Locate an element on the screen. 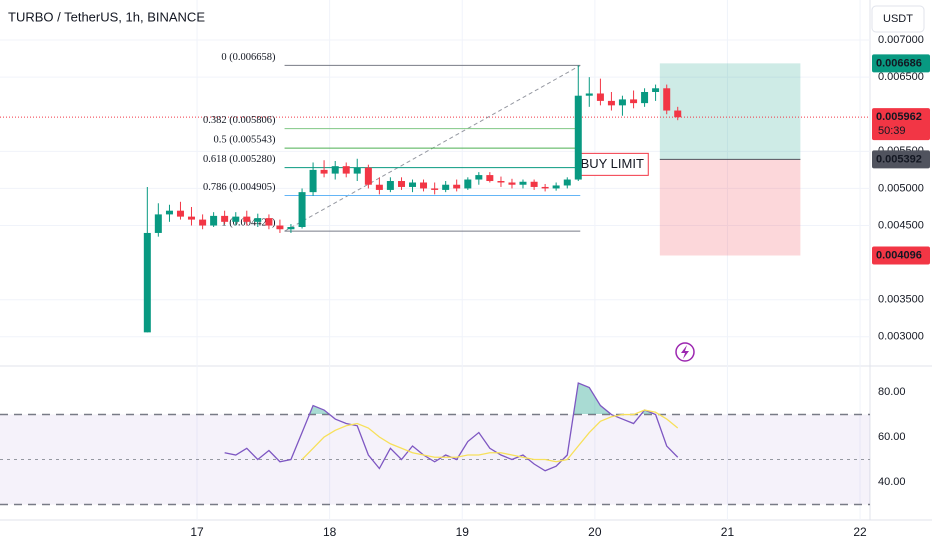 The width and height of the screenshot is (932, 550). rsi-tick-label: 80.00 is located at coordinates (892, 392).